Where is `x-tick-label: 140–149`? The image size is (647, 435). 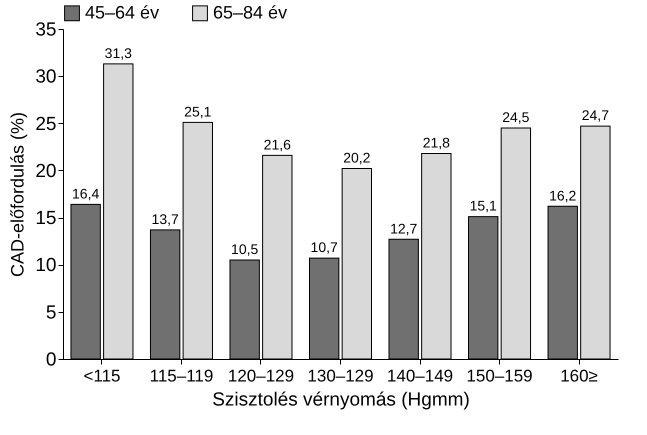
x-tick-label: 140–149 is located at coordinates (420, 376).